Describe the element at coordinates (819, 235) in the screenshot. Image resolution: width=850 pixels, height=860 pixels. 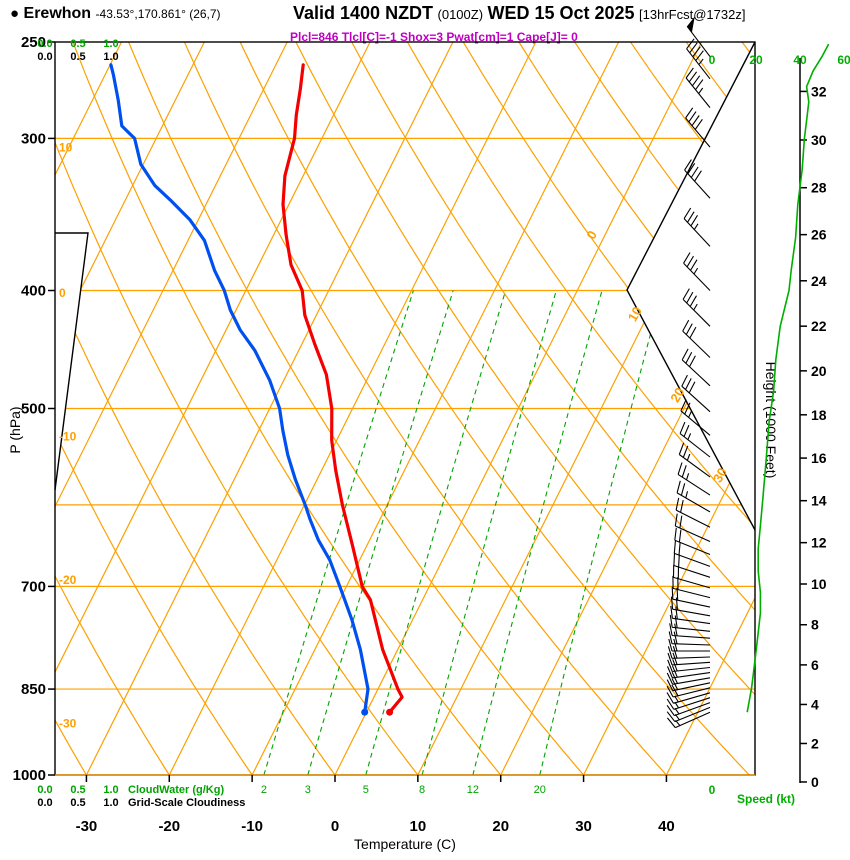
I see `svg-text: 26` at that location.